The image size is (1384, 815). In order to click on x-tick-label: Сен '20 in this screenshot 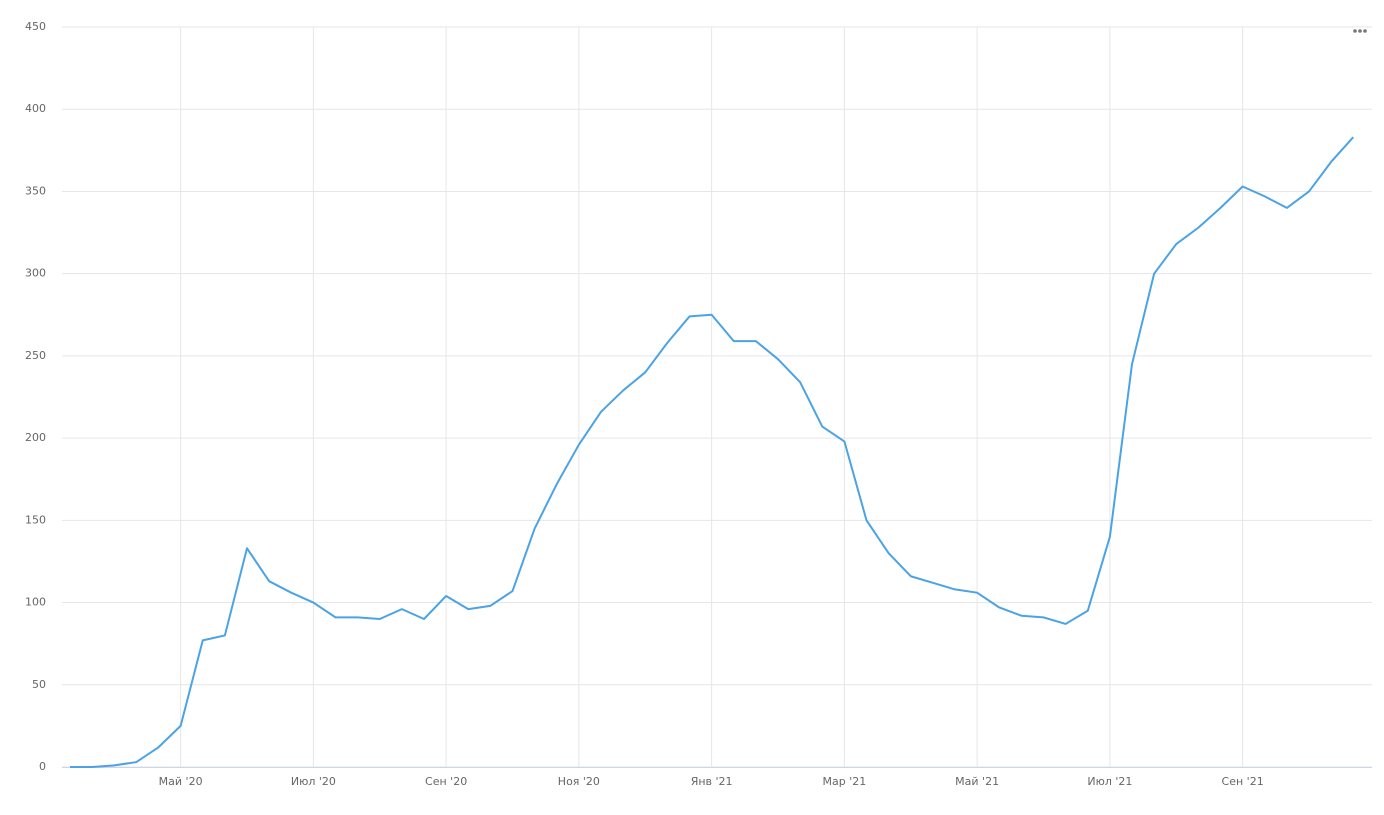, I will do `click(446, 781)`.